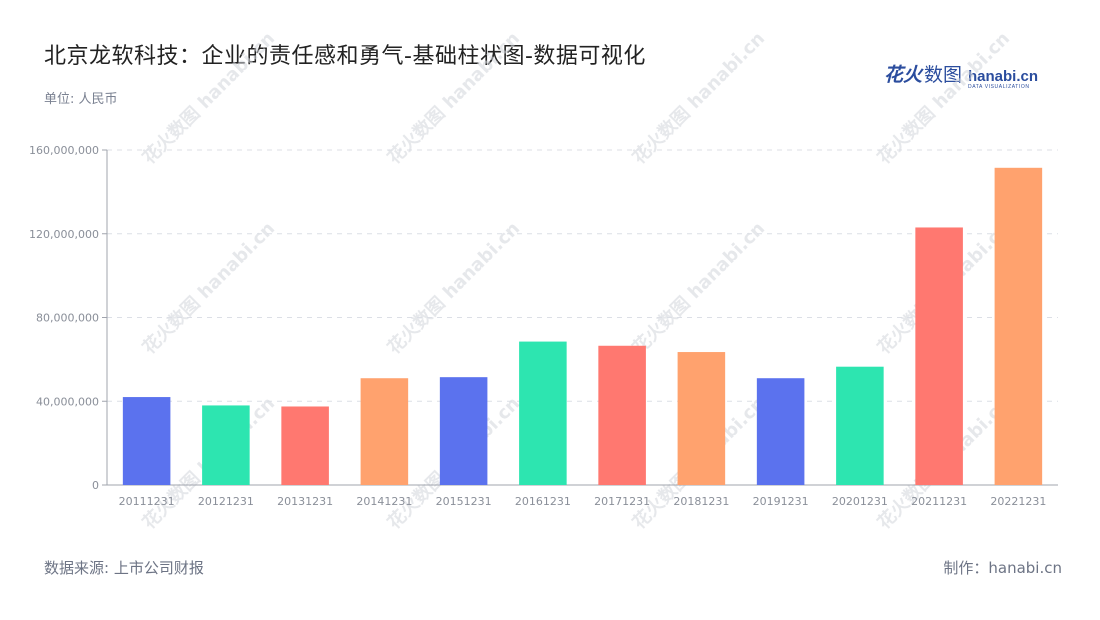  Describe the element at coordinates (305, 501) in the screenshot. I see `x-tick-label: 20131231` at that location.